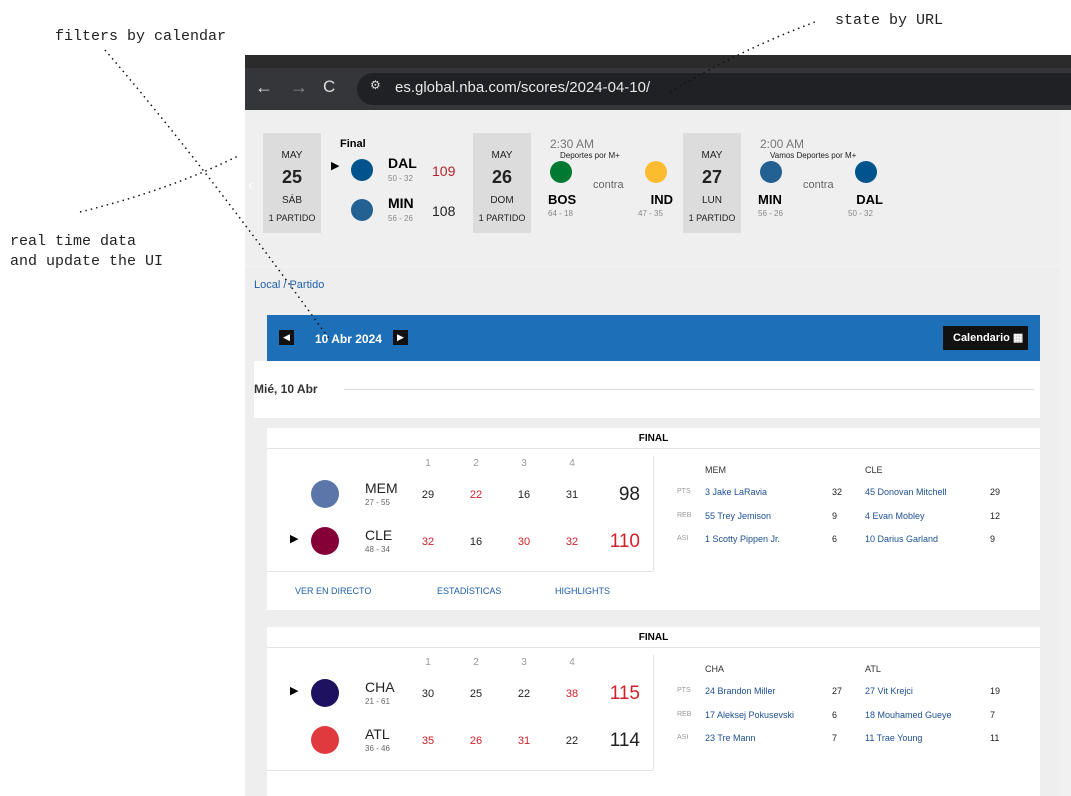 This screenshot has width=1071, height=796. What do you see at coordinates (379, 535) in the screenshot?
I see `team-abbr: CLE` at bounding box center [379, 535].